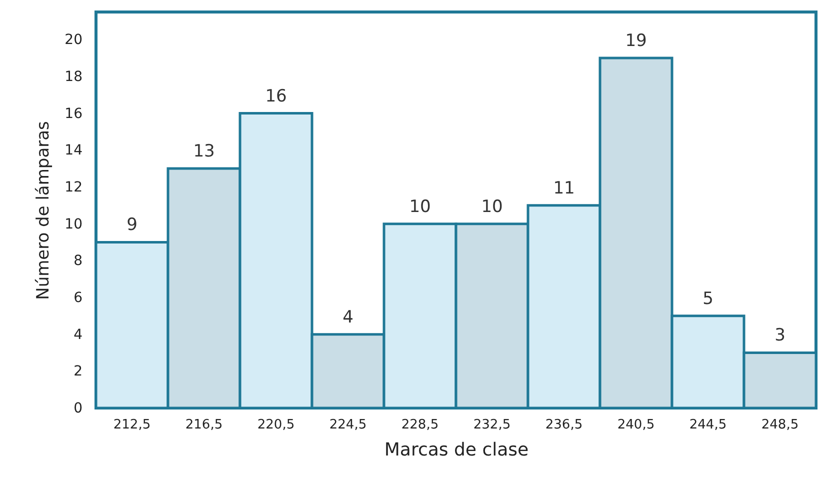 The width and height of the screenshot is (821, 487). What do you see at coordinates (78, 298) in the screenshot?
I see `y-tick-label: 6` at bounding box center [78, 298].